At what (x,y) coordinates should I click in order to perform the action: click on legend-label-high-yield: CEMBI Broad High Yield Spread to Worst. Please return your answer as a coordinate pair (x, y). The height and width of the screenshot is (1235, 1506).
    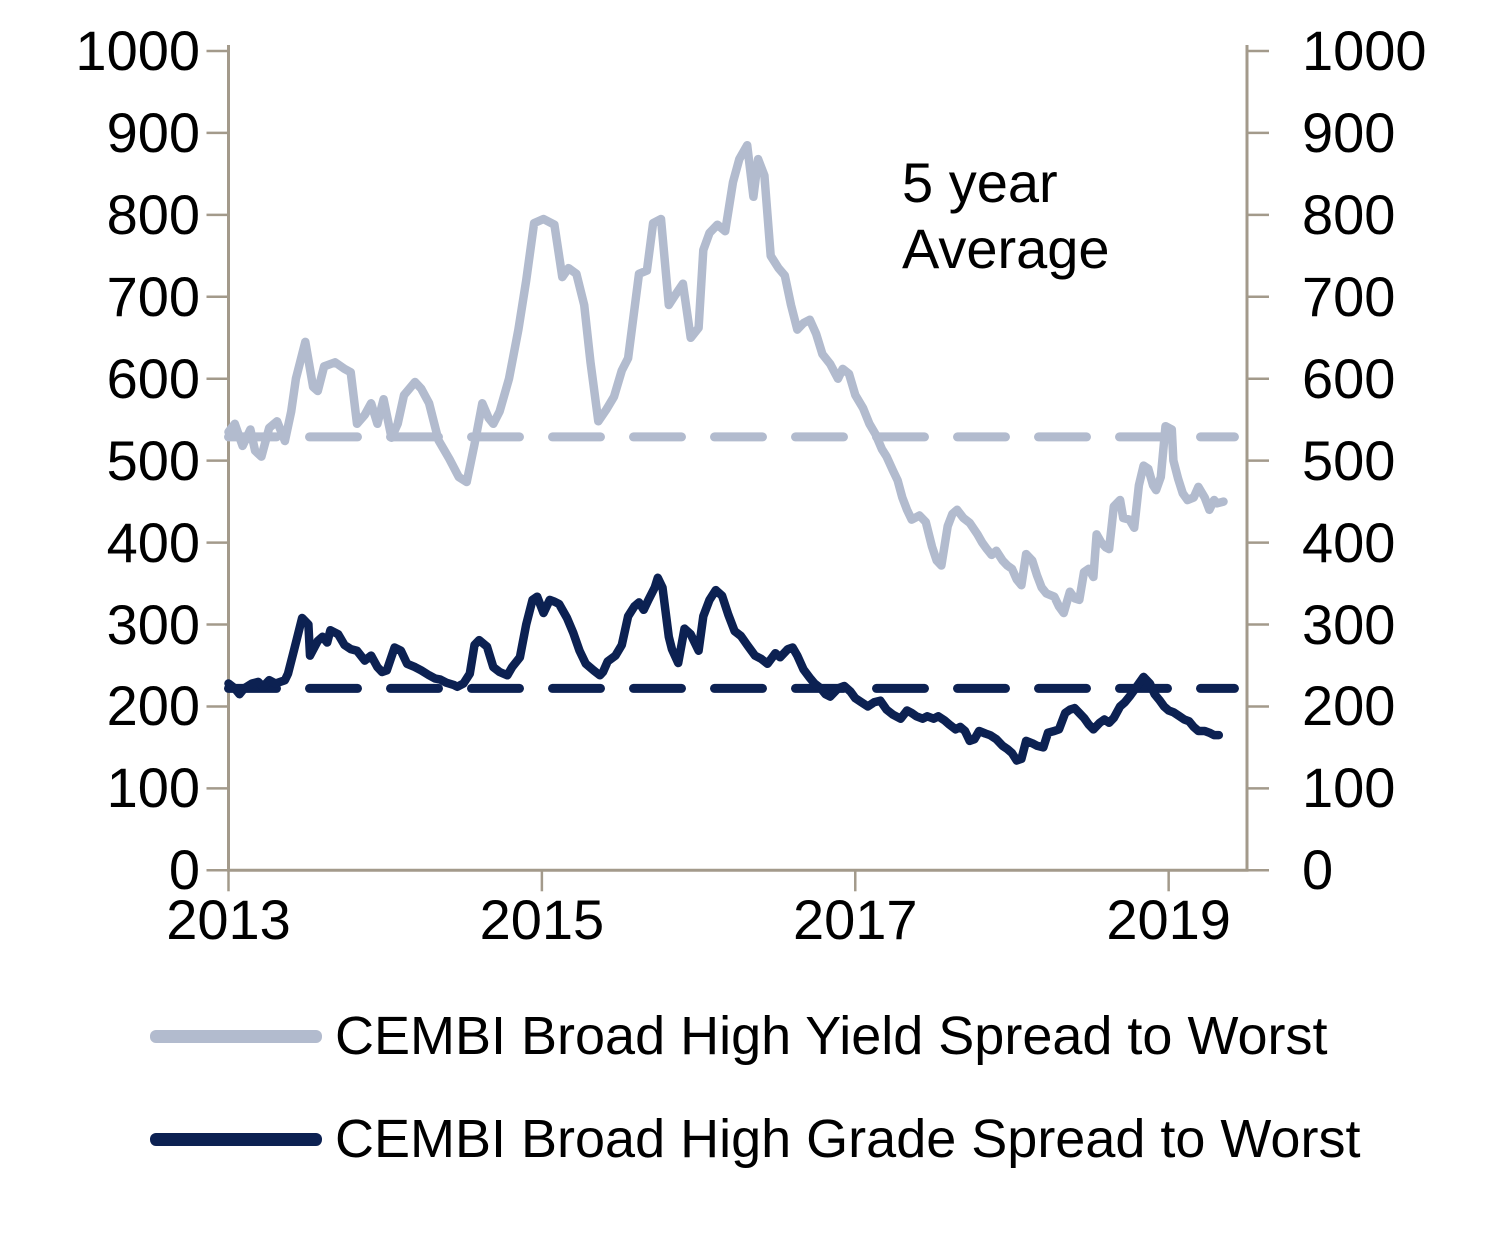
    Looking at the image, I should click on (831, 1036).